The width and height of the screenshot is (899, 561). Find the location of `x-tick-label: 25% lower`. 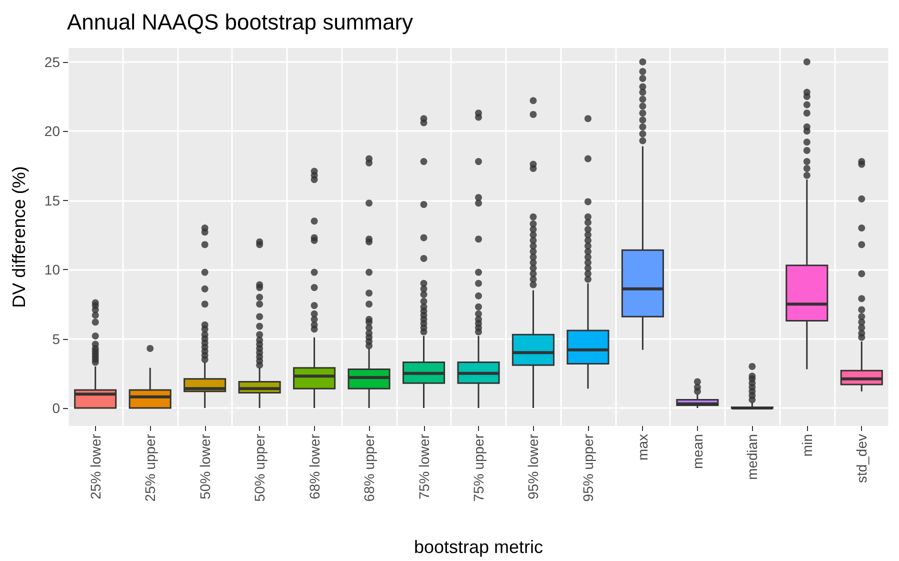

x-tick-label: 25% lower is located at coordinates (95, 467).